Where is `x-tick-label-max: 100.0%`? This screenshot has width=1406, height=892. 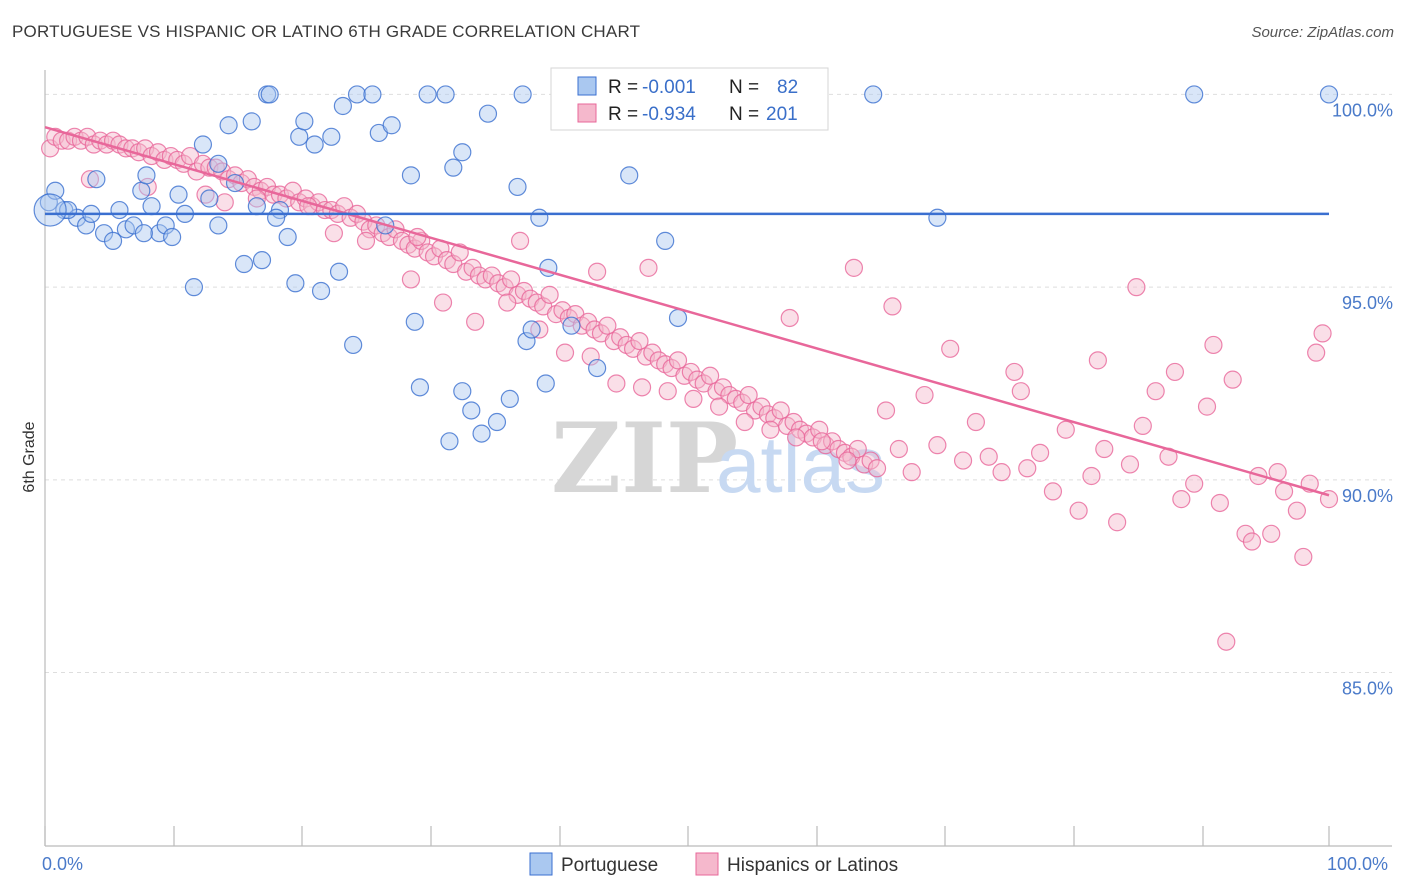 x-tick-label-max: 100.0% is located at coordinates (1357, 864).